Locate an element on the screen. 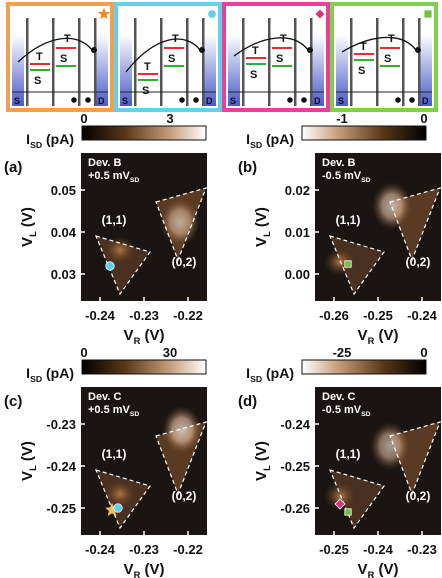  device-label: Dev. B is located at coordinates (104, 163).